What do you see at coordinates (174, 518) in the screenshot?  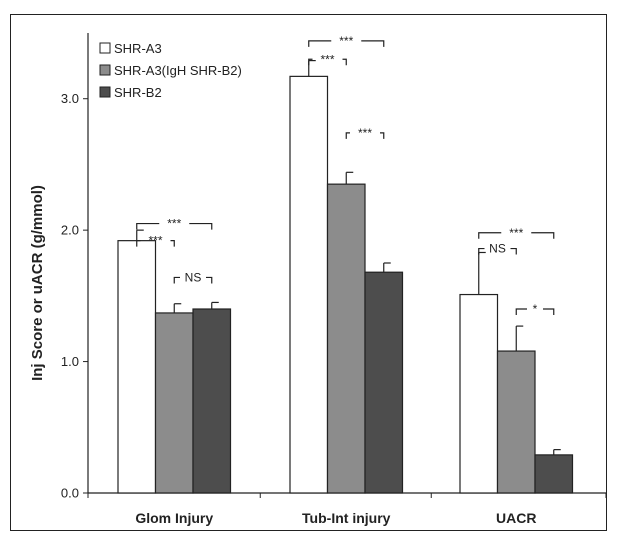 I see `x-tick-label: Glom Injury` at bounding box center [174, 518].